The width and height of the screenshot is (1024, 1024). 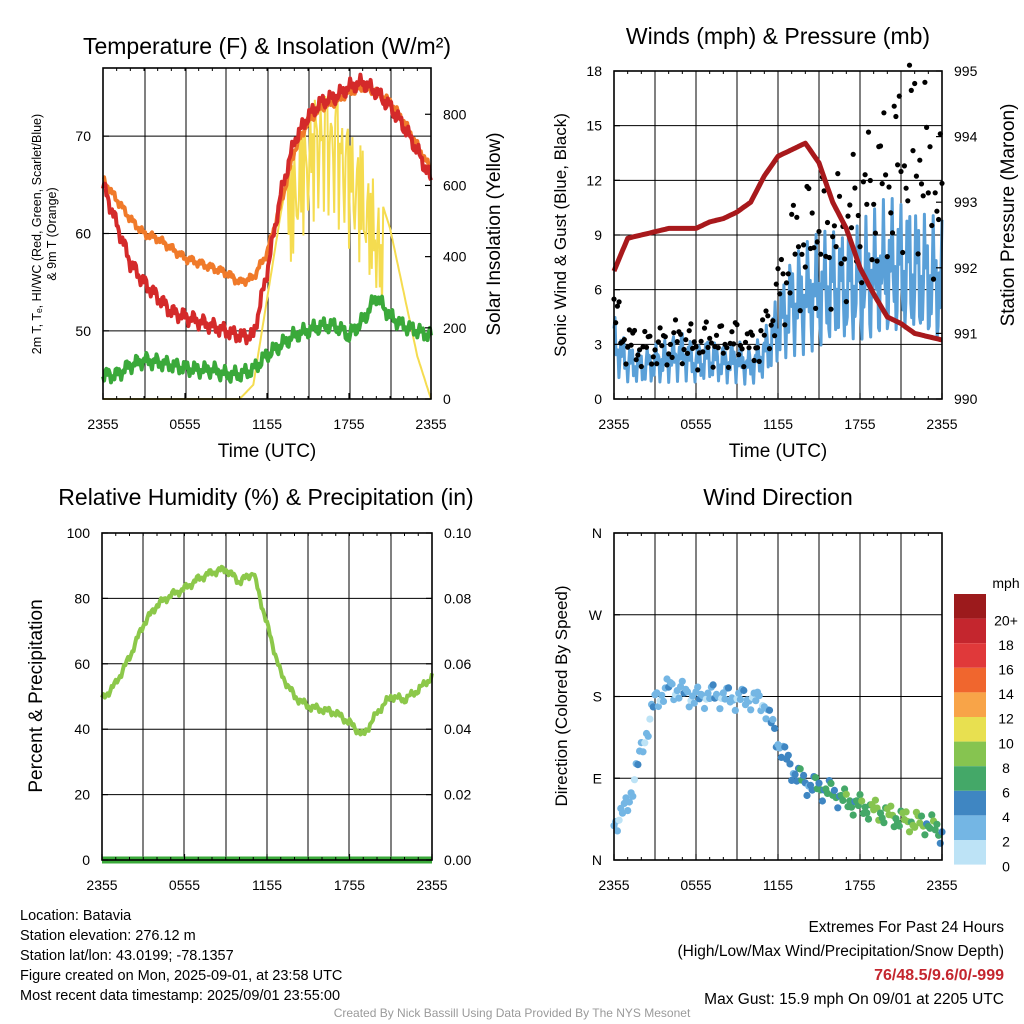 What do you see at coordinates (82, 795) in the screenshot?
I see `y-tick-label: 20` at bounding box center [82, 795].